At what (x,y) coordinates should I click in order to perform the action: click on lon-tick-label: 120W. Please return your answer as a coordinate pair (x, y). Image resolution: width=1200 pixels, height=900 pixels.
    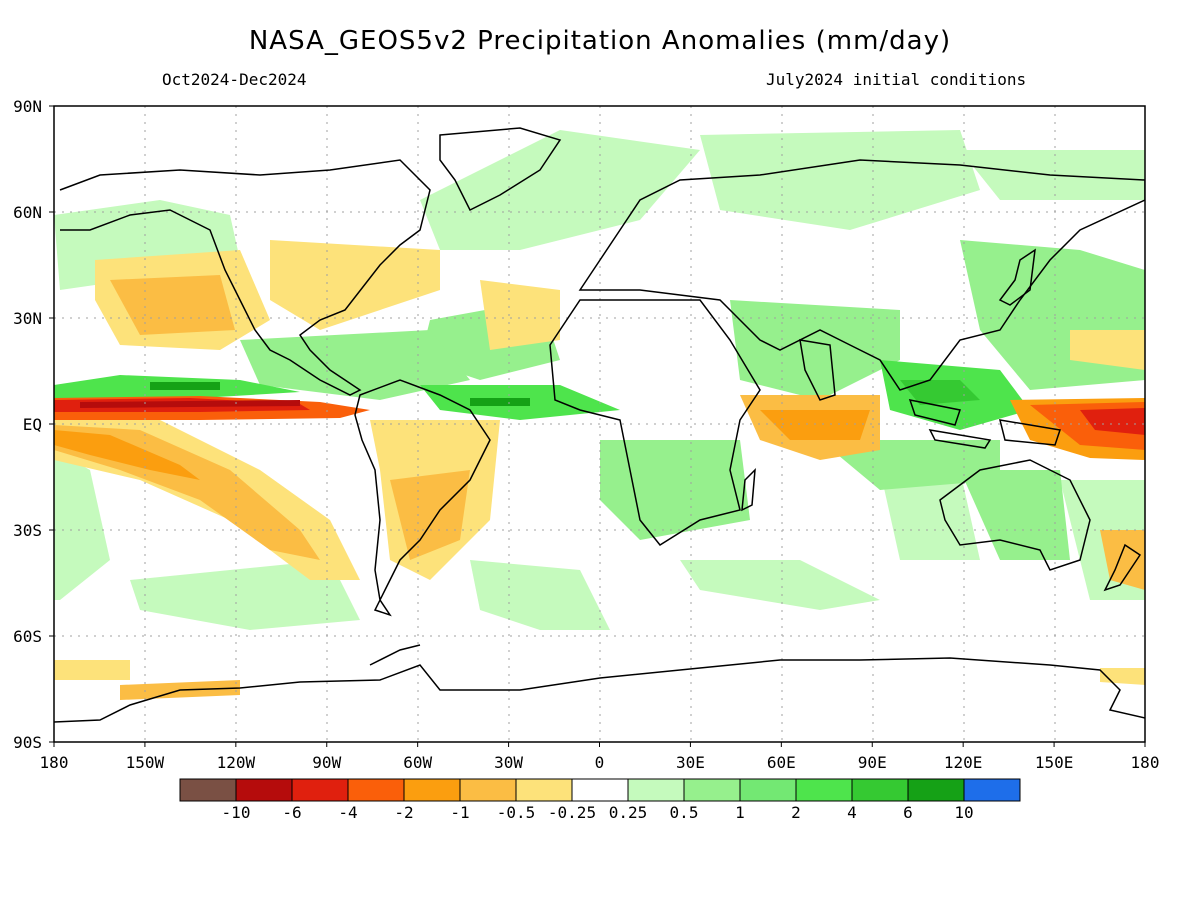
    Looking at the image, I should click on (236, 762).